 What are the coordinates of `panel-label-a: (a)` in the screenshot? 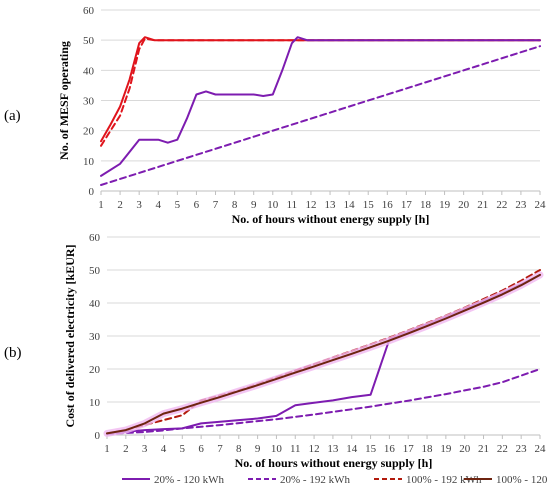 It's located at (12, 116).